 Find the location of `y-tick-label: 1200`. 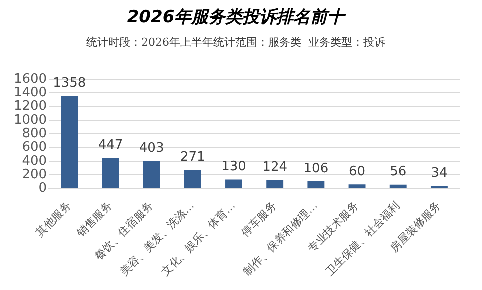

y-tick-label: 1200 is located at coordinates (31, 106).